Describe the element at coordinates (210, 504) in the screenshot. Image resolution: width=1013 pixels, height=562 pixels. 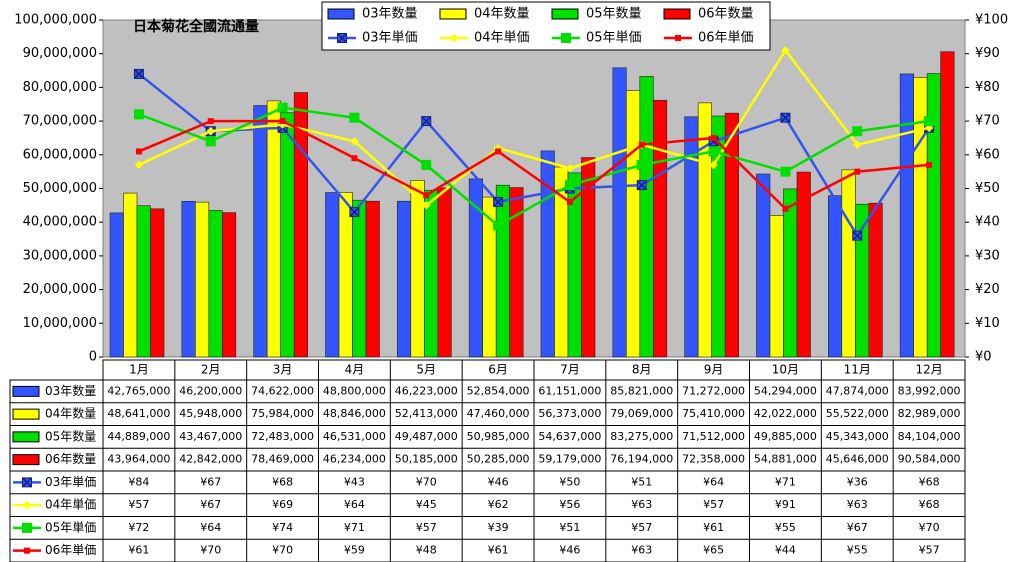
I see `table-cell: ¥67` at that location.